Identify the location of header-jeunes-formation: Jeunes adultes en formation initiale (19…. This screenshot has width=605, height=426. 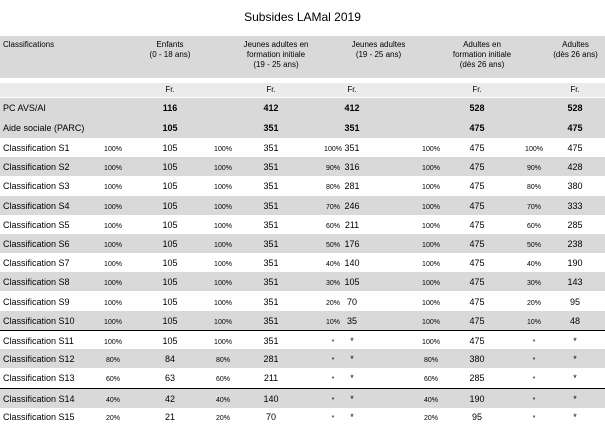
(276, 54).